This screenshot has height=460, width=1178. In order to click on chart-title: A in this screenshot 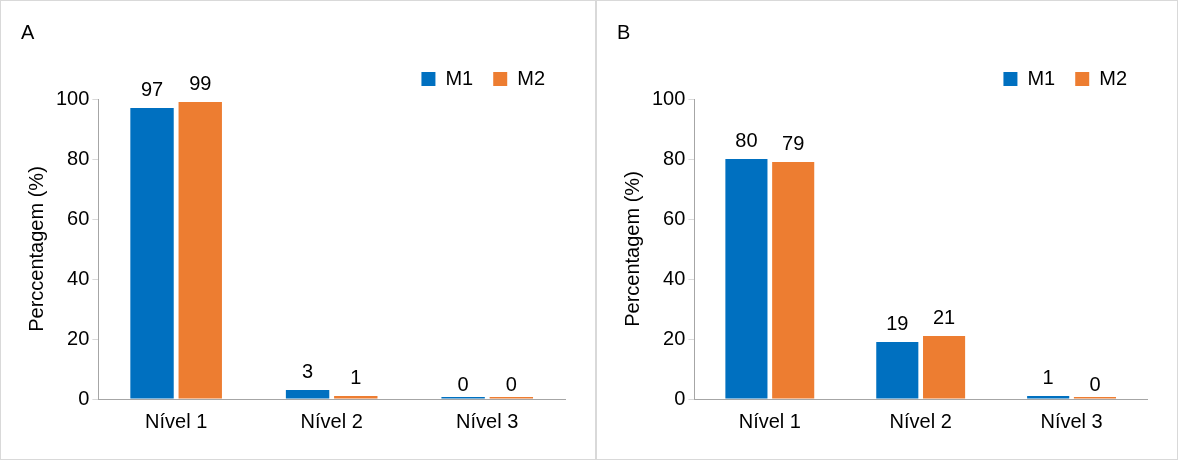, I will do `click(28, 31)`.